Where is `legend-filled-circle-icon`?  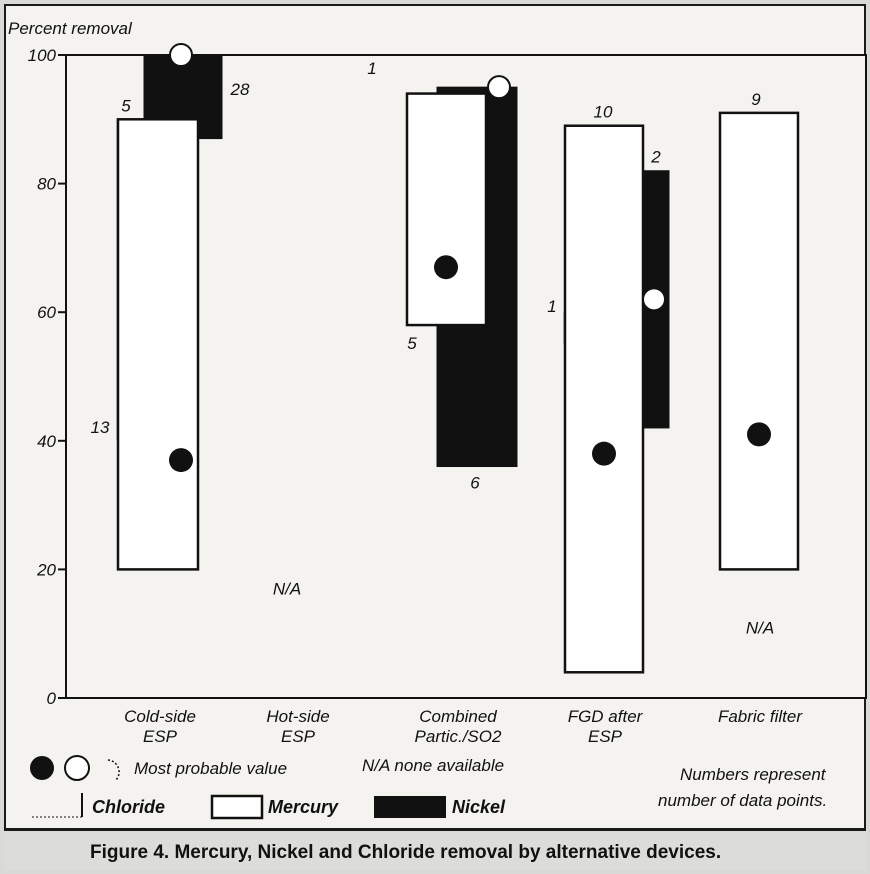 legend-filled-circle-icon is located at coordinates (42, 768).